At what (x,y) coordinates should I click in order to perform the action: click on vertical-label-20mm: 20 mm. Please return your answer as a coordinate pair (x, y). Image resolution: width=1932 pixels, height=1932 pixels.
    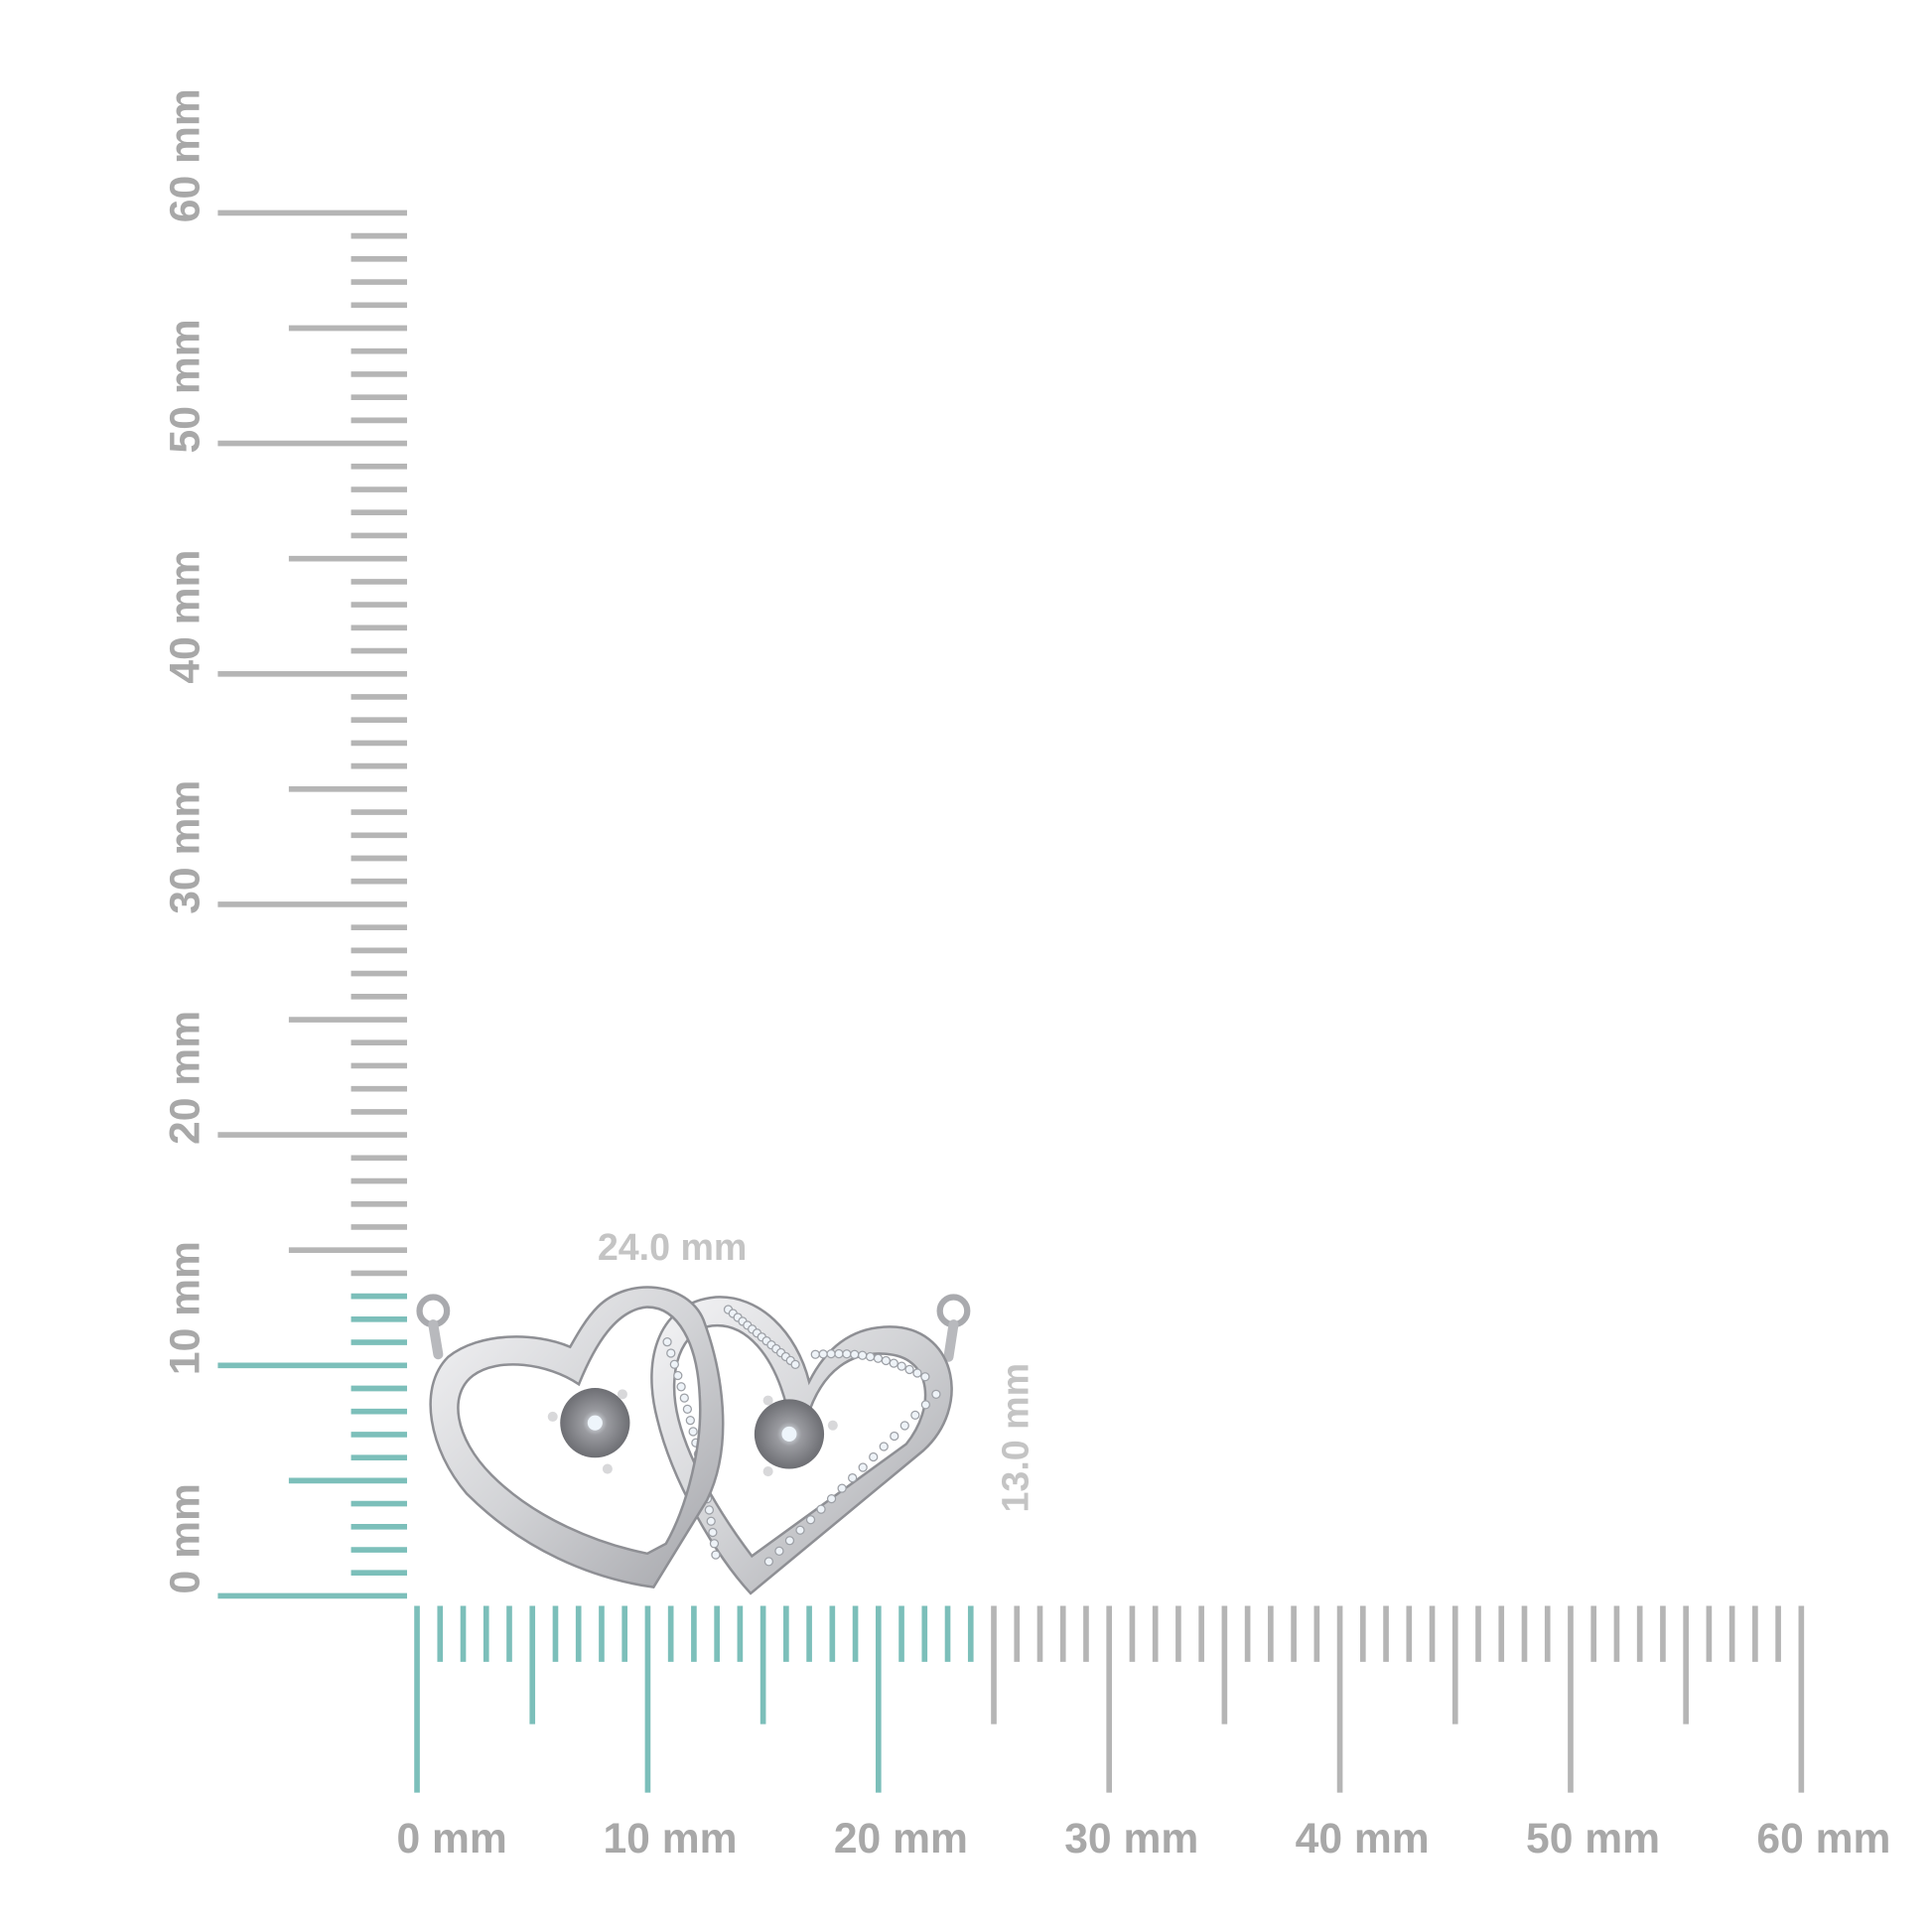
    Looking at the image, I should click on (185, 1078).